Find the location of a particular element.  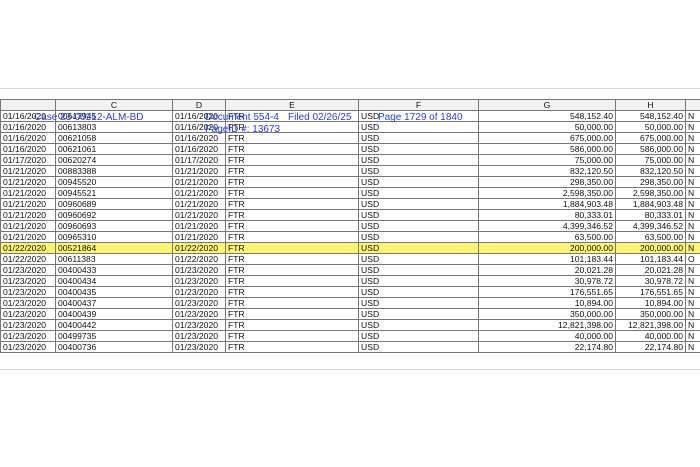

cell: 00499735 is located at coordinates (114, 336).